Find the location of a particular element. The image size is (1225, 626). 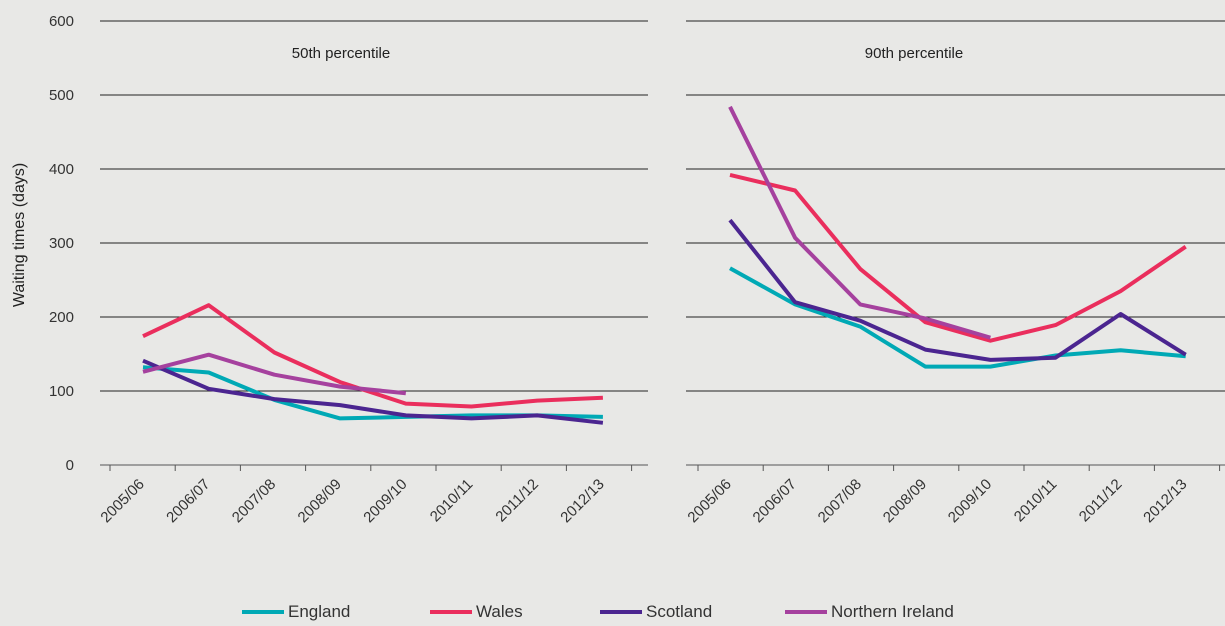

legend: England Wales Scotland Northern Ireland is located at coordinates (612, 614).